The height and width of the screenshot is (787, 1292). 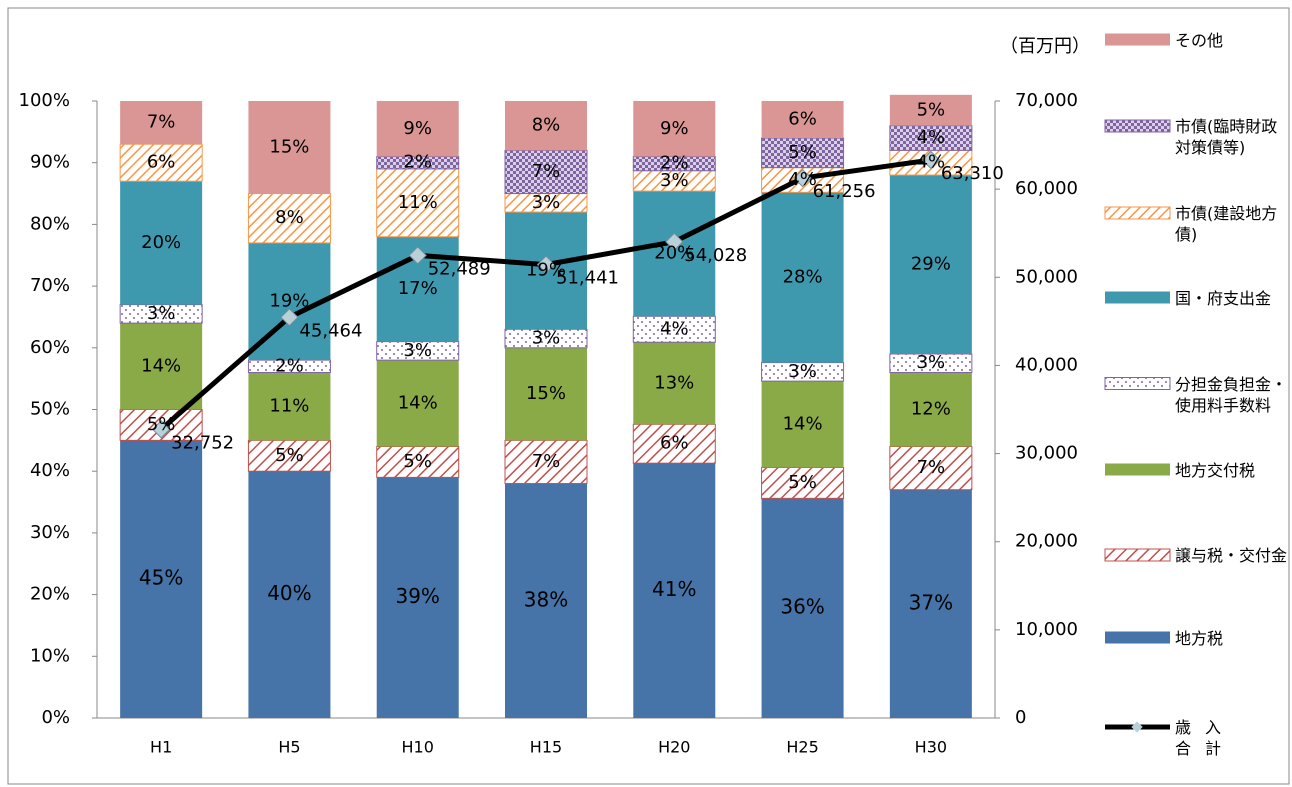 I want to click on y-tick-label: 20%, so click(x=50, y=594).